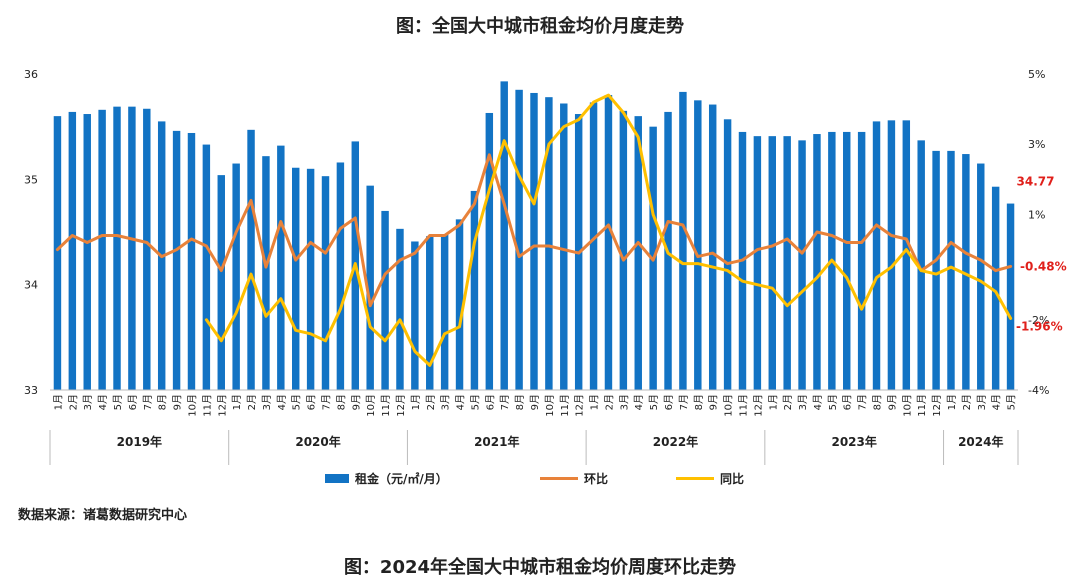 This screenshot has width=1080, height=586. Describe the element at coordinates (853, 441) in the screenshot. I see `year-label: 2023年` at that location.